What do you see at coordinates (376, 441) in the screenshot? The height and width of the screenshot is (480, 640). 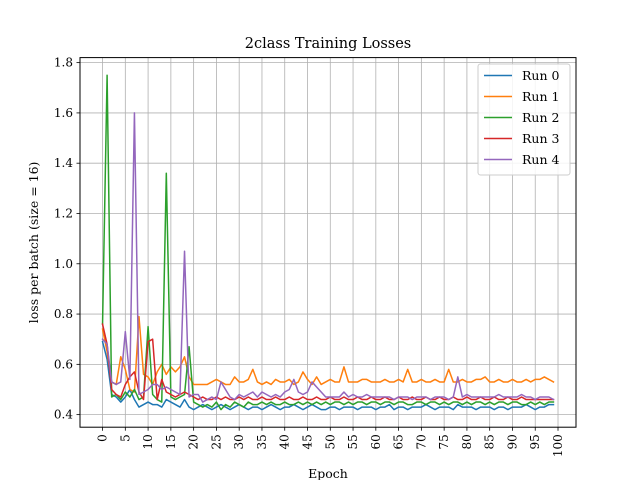 I see `x-tick-label: 60` at bounding box center [376, 441].